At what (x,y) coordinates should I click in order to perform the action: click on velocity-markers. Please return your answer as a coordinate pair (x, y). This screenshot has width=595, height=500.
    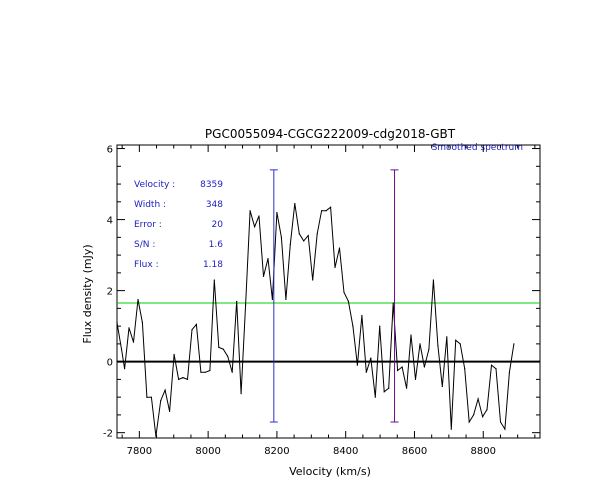
    Looking at the image, I should click on (334, 296).